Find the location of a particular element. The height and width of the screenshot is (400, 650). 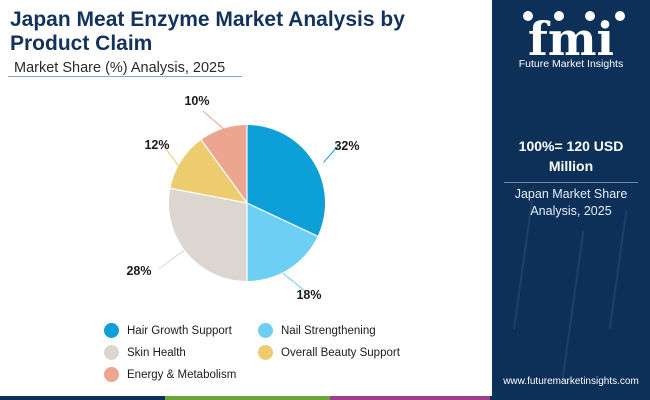

legend-item: Hair Growth Support is located at coordinates (168, 330).